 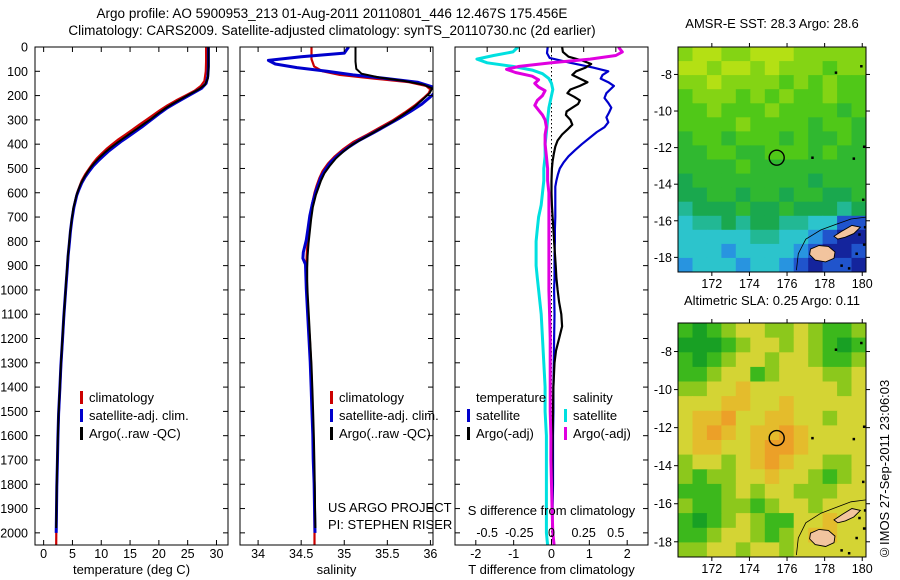 I want to click on tick-label: 30, so click(x=217, y=554).